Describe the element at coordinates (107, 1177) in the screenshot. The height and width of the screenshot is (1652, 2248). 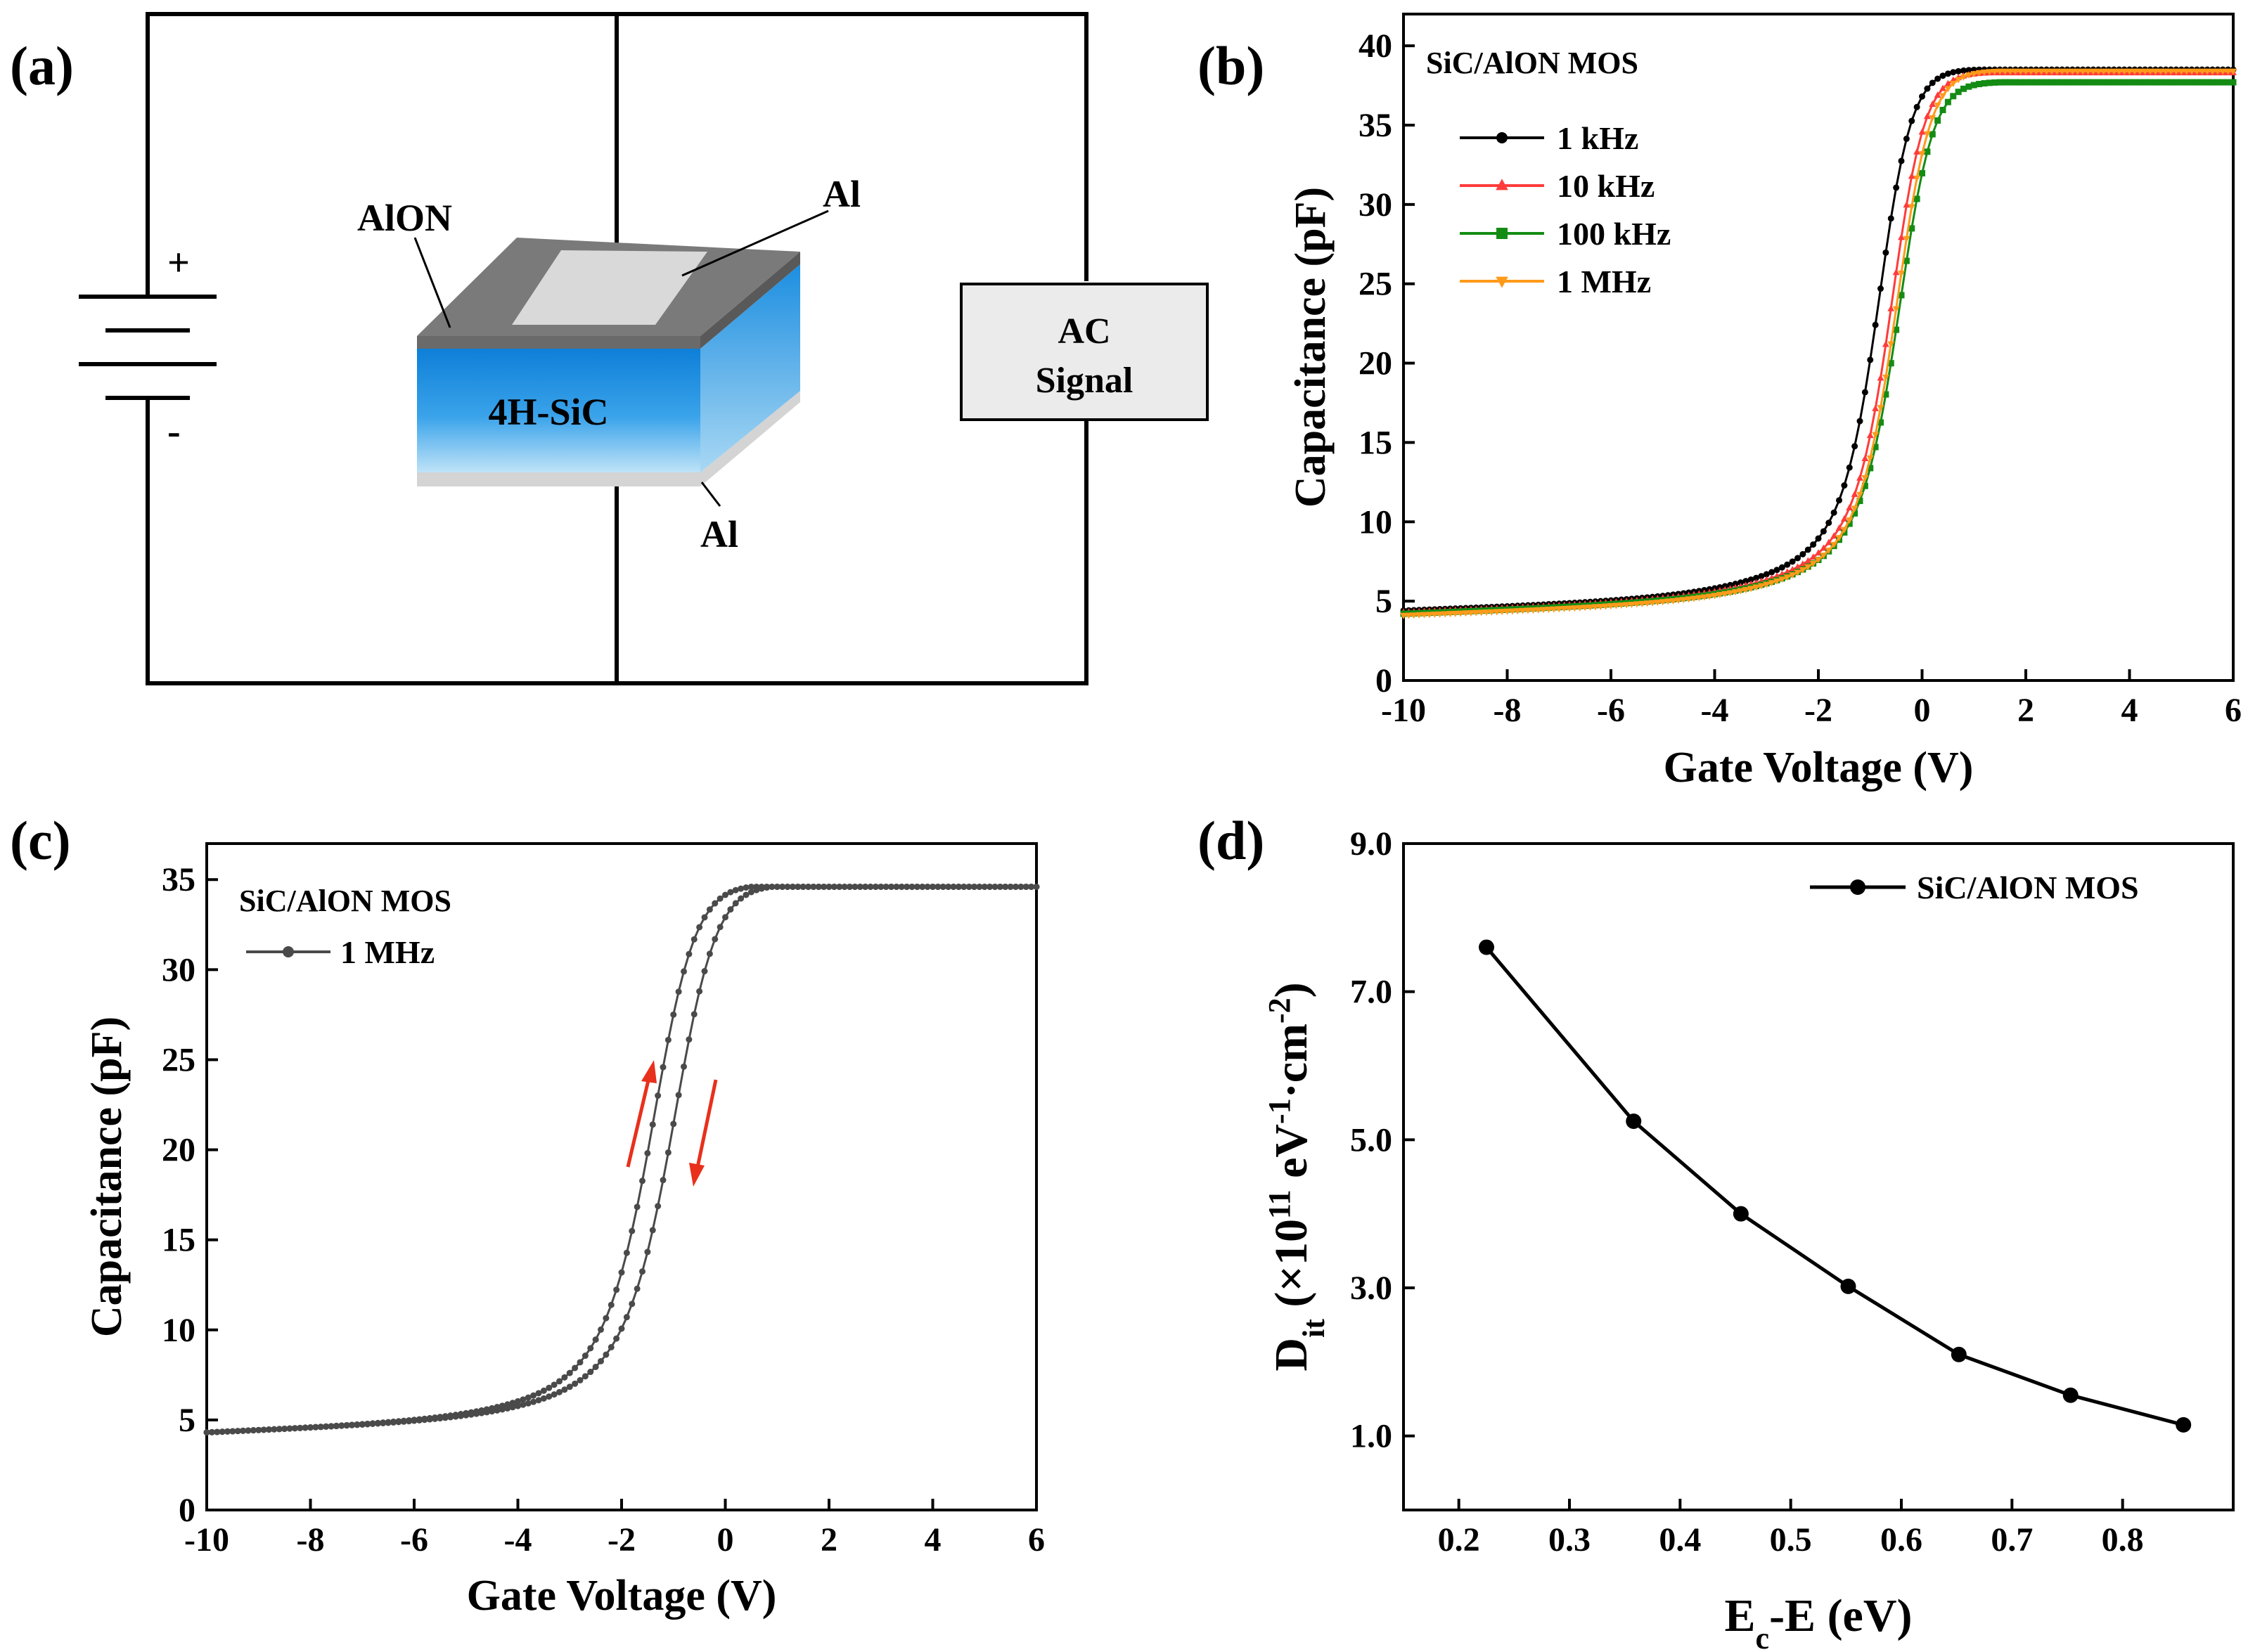
I see `panel-c-ylabel: Capacitance (pF)` at that location.